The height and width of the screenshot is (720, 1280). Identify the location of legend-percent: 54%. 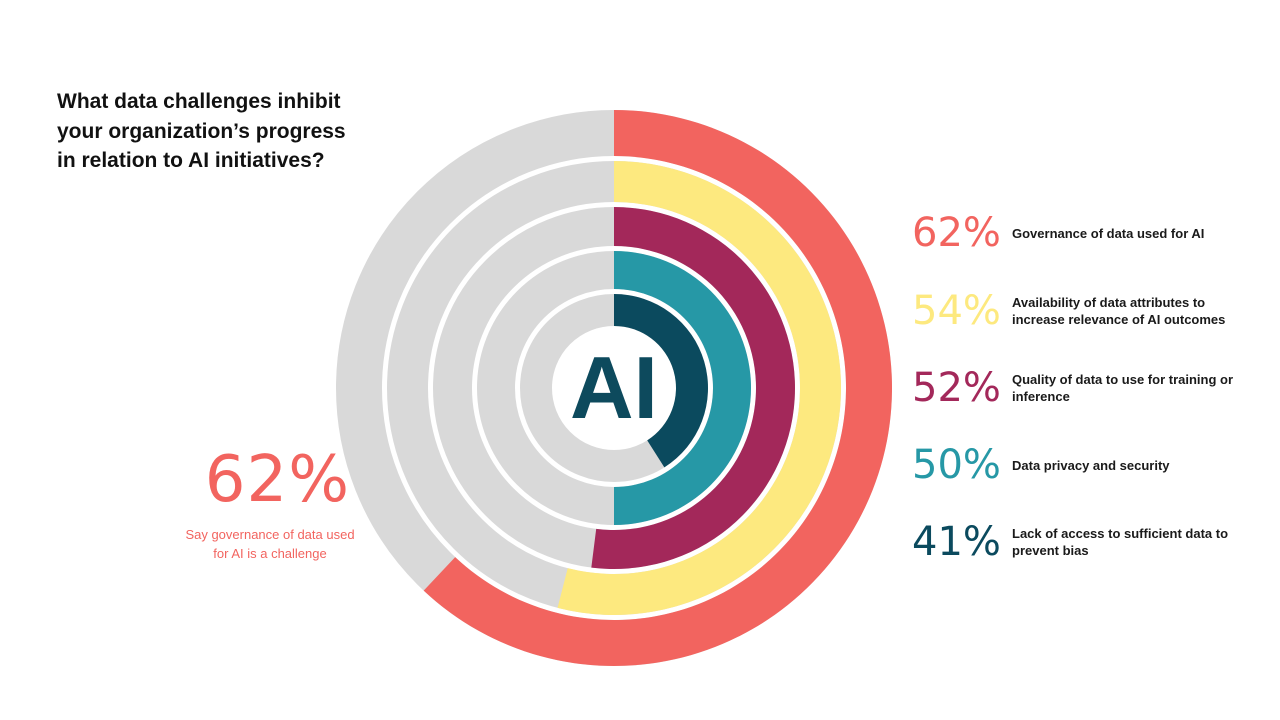
(956, 311).